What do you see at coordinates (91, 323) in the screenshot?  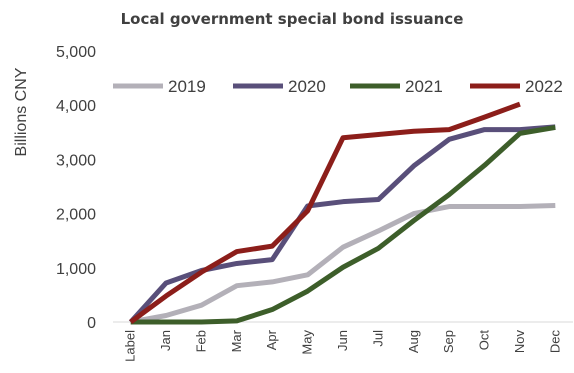 I see `y-tick-label: 0` at bounding box center [91, 323].